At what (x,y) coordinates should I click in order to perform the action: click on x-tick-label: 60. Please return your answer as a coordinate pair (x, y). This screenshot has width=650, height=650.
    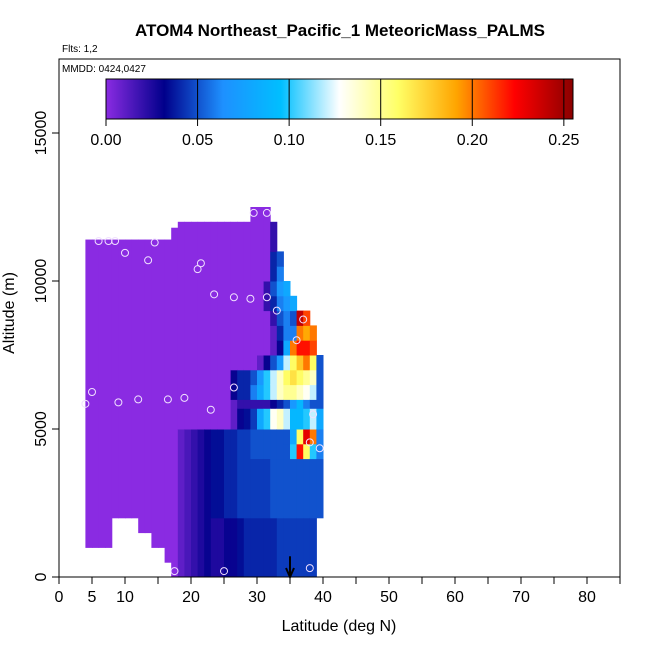
    Looking at the image, I should click on (455, 597).